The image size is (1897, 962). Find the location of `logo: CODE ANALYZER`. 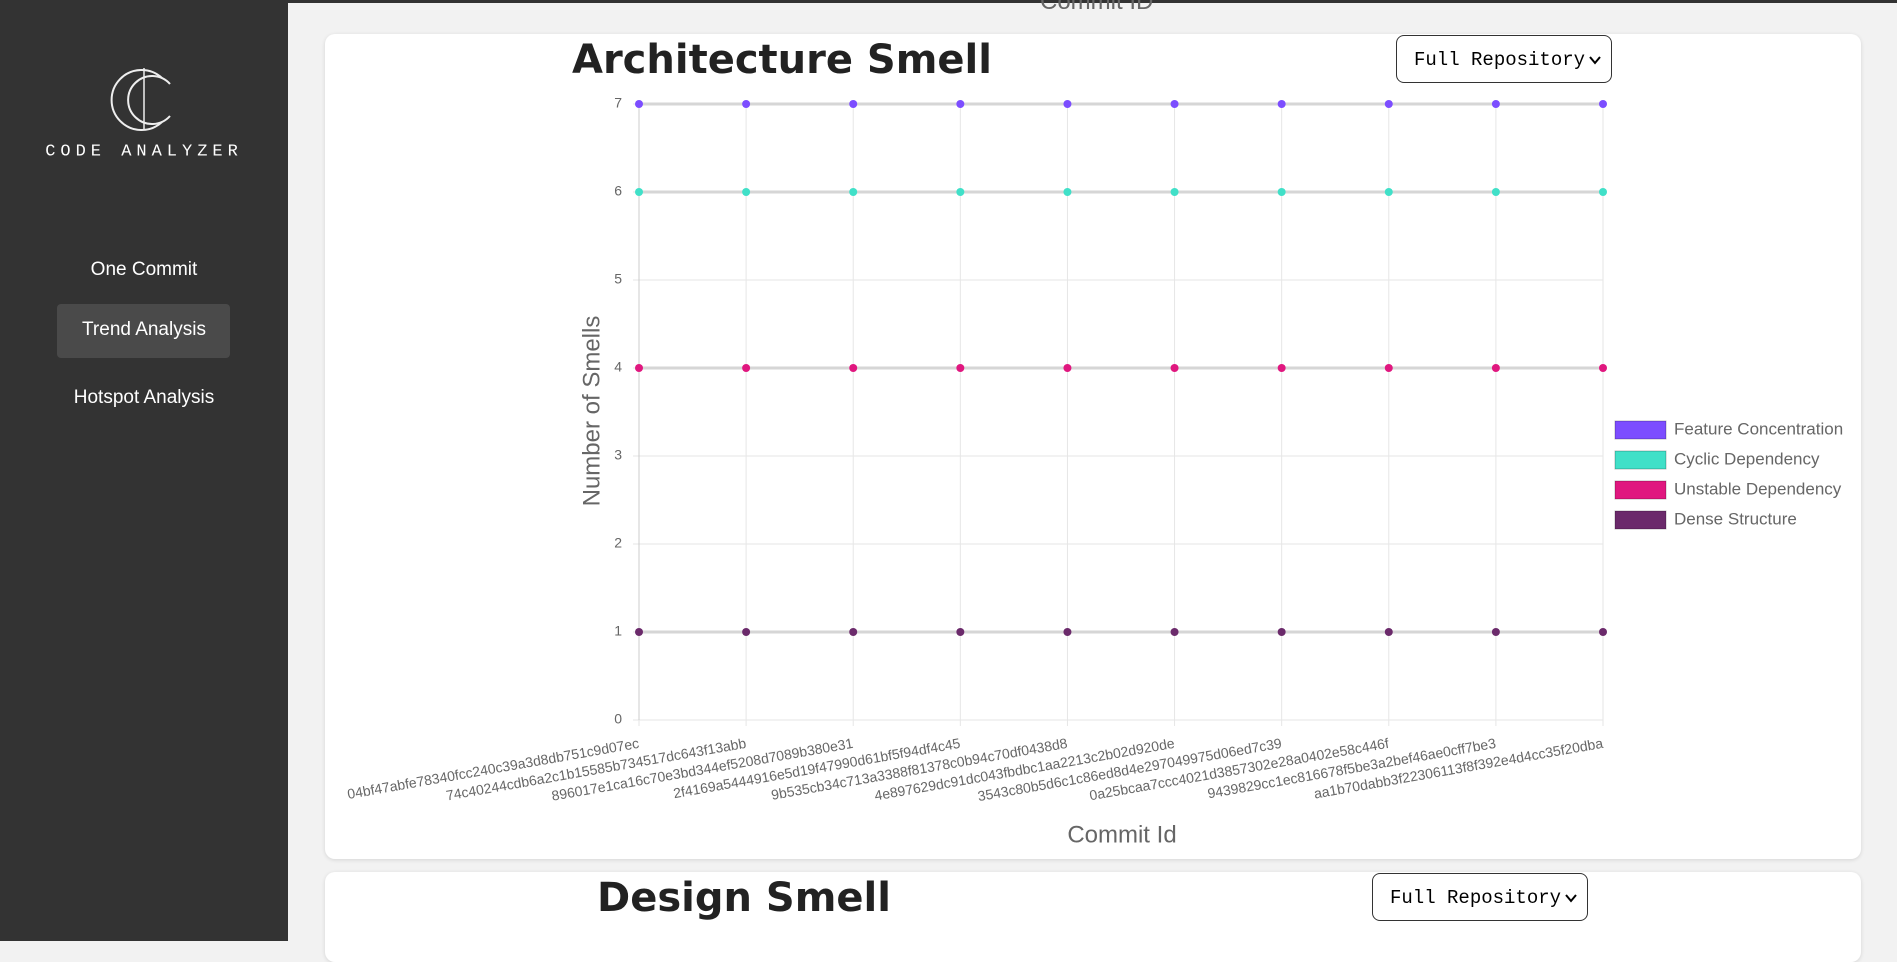

logo: CODE ANALYZER is located at coordinates (144, 114).